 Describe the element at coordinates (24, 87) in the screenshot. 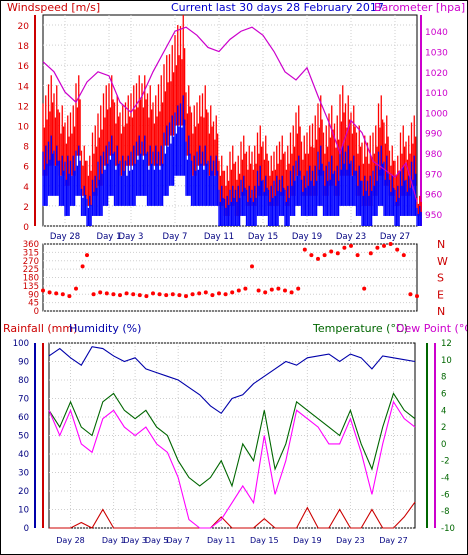

I see `y-tick-left: 14` at that location.